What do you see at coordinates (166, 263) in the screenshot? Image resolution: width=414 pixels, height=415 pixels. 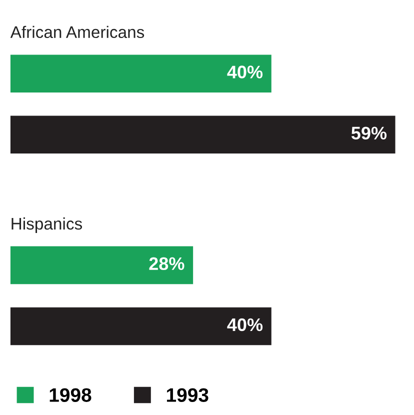 I see `data-label: 28%` at bounding box center [166, 263].